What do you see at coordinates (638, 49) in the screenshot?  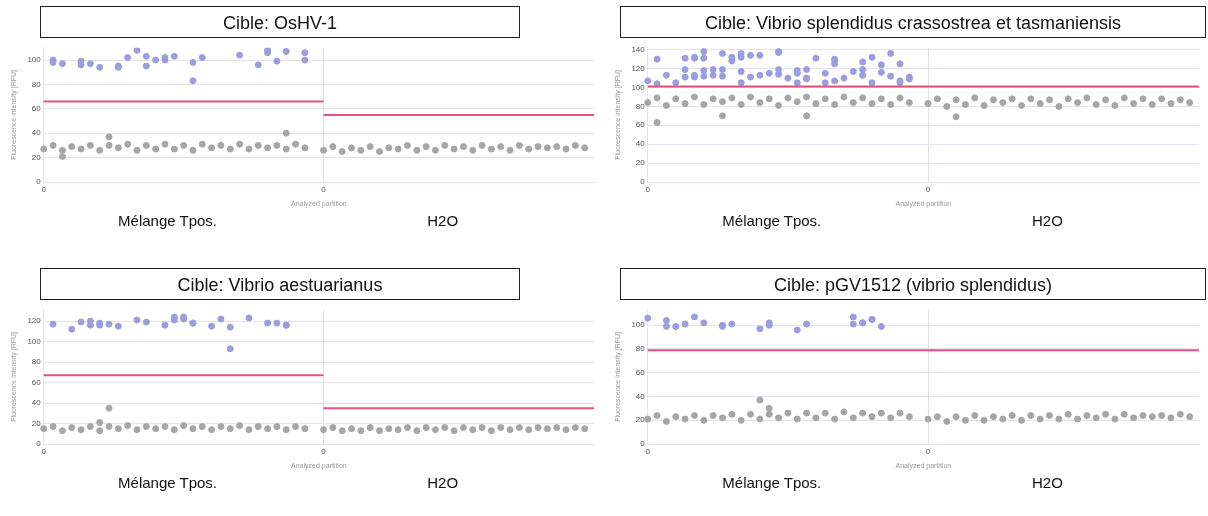 I see `y-tick-label: 140` at bounding box center [638, 49].